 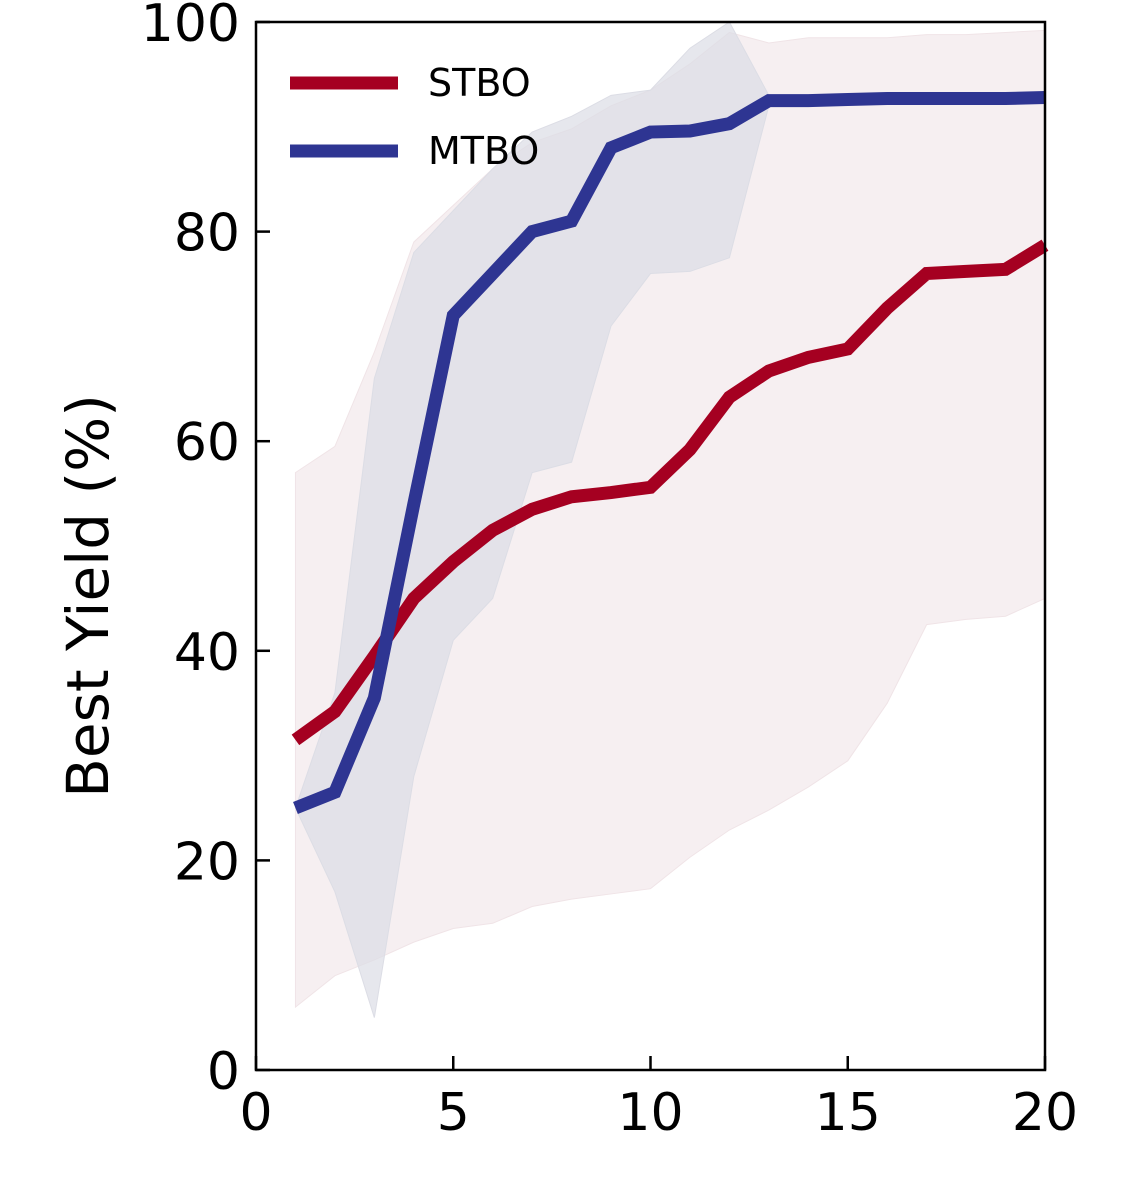 I want to click on y-tick-label: 100, so click(x=190, y=27).